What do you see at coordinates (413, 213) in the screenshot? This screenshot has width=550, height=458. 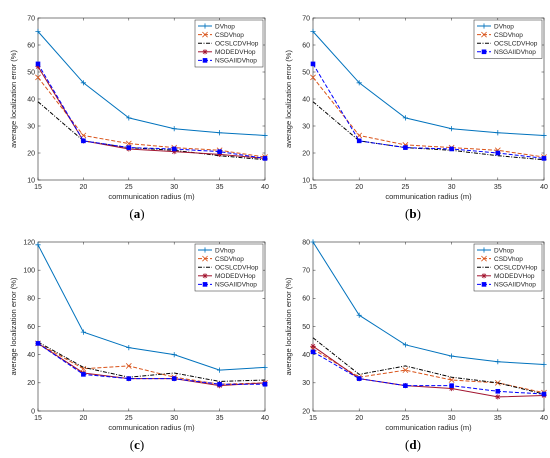 I see `panel-caption: (b)` at bounding box center [413, 213].